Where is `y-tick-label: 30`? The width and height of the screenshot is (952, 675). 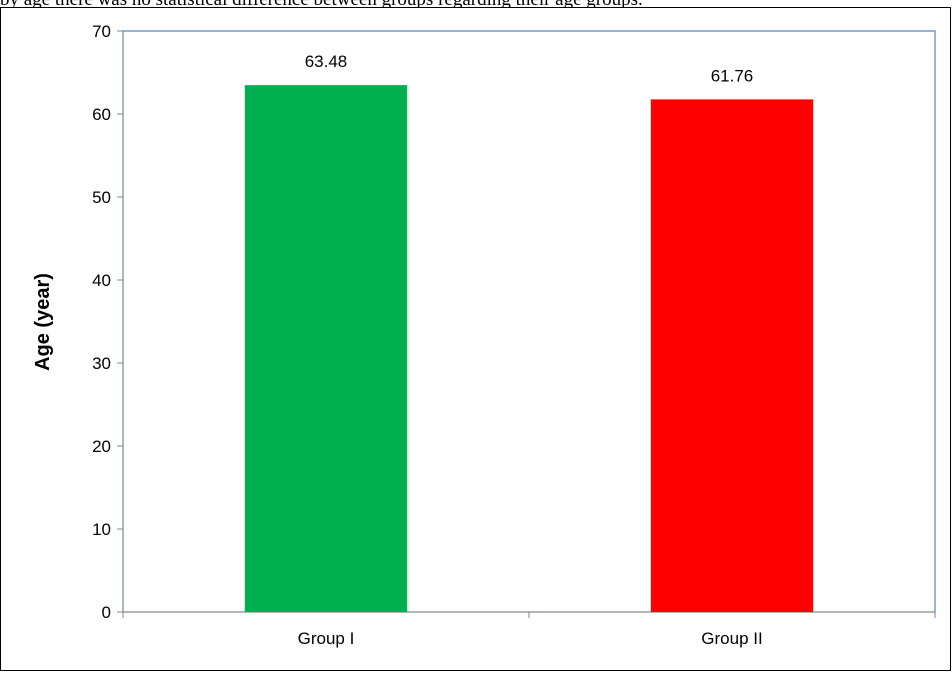 y-tick-label: 30 is located at coordinates (101, 363).